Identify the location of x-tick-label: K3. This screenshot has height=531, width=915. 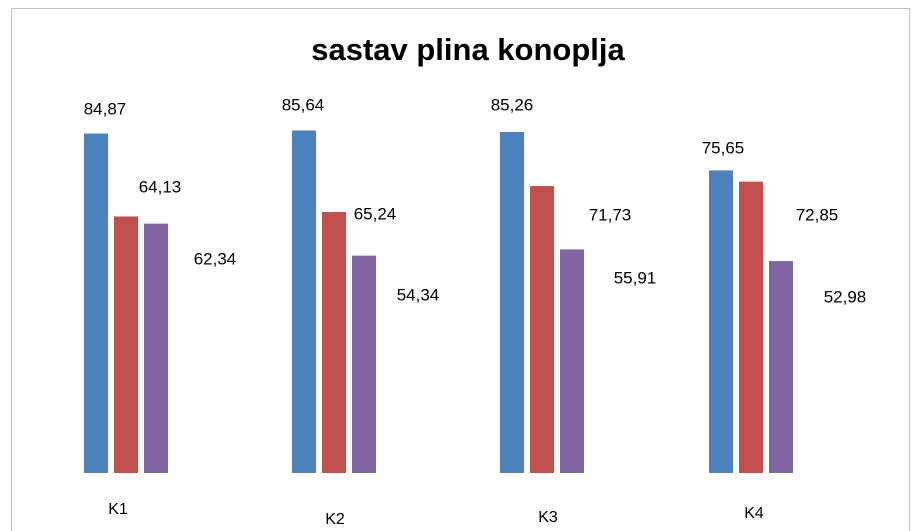
(548, 517).